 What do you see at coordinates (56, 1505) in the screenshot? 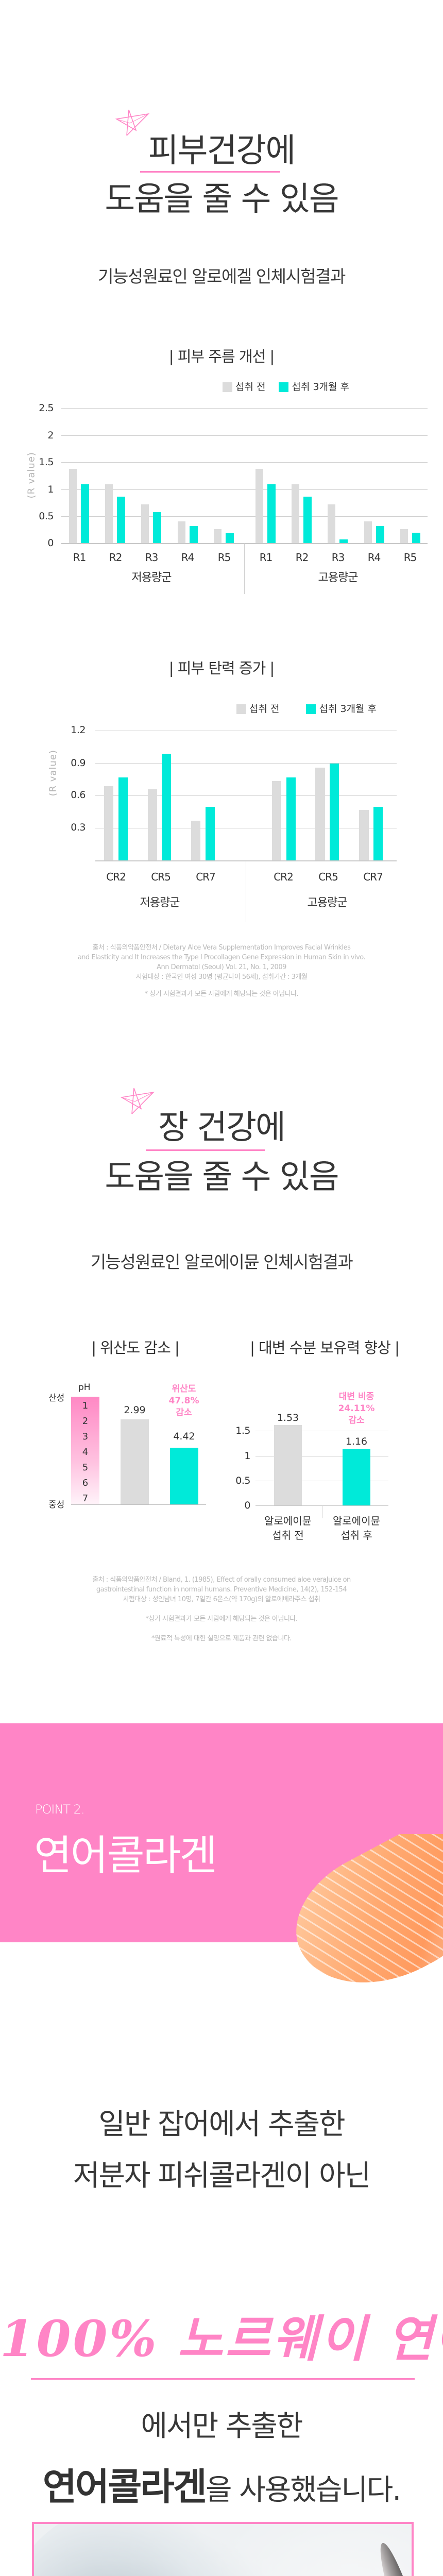
I see `neutral-label: 중성` at bounding box center [56, 1505].